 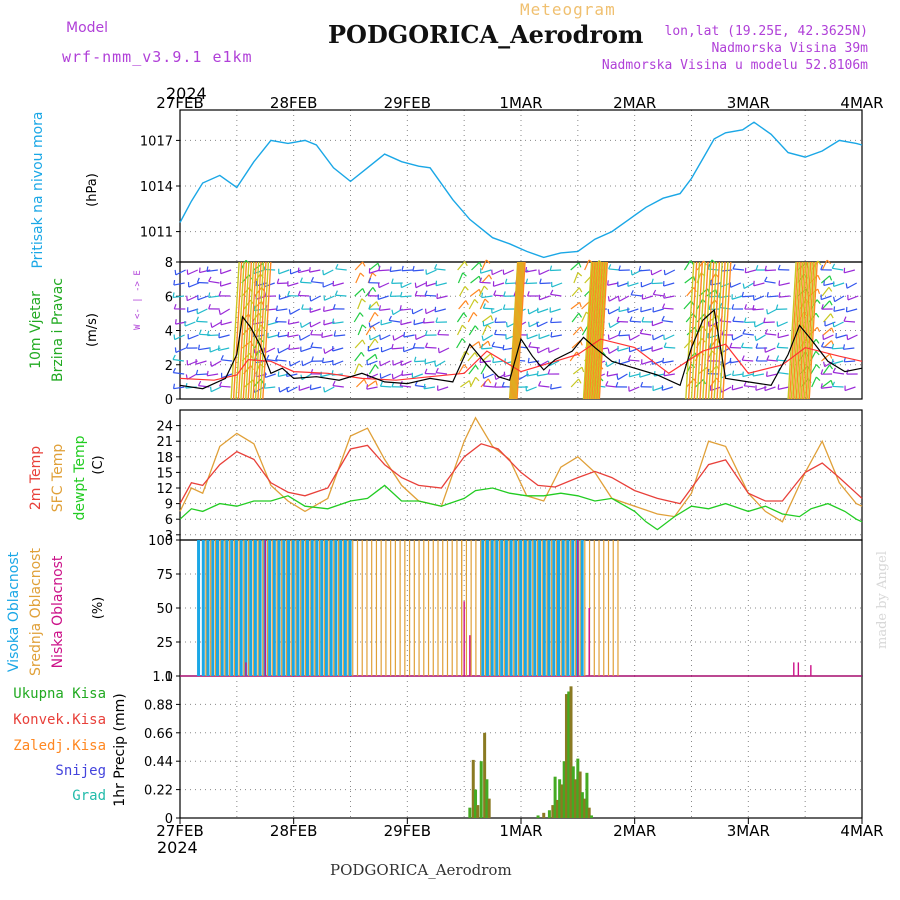 What do you see at coordinates (169, 677) in the screenshot?
I see `y-tick-label: 0` at bounding box center [169, 677].